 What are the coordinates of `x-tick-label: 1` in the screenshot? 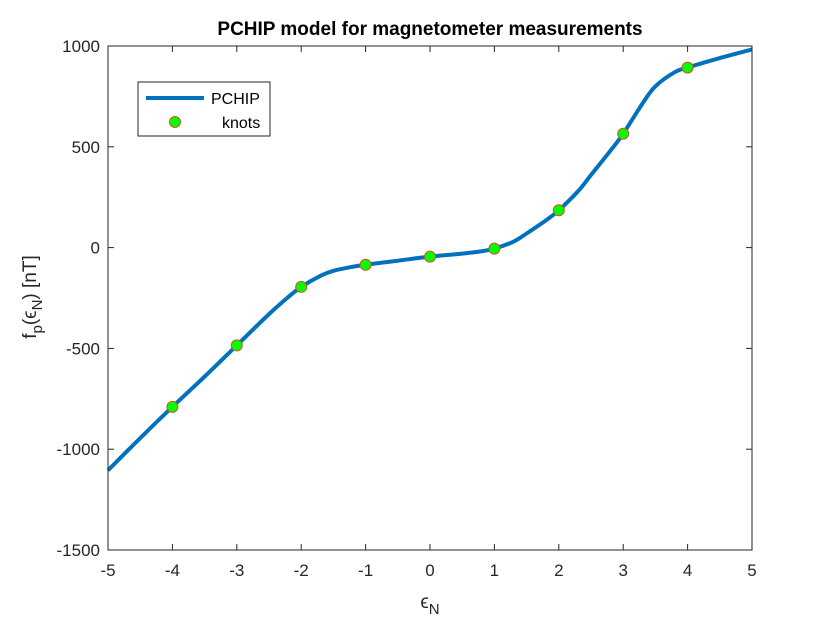 It's located at (494, 570).